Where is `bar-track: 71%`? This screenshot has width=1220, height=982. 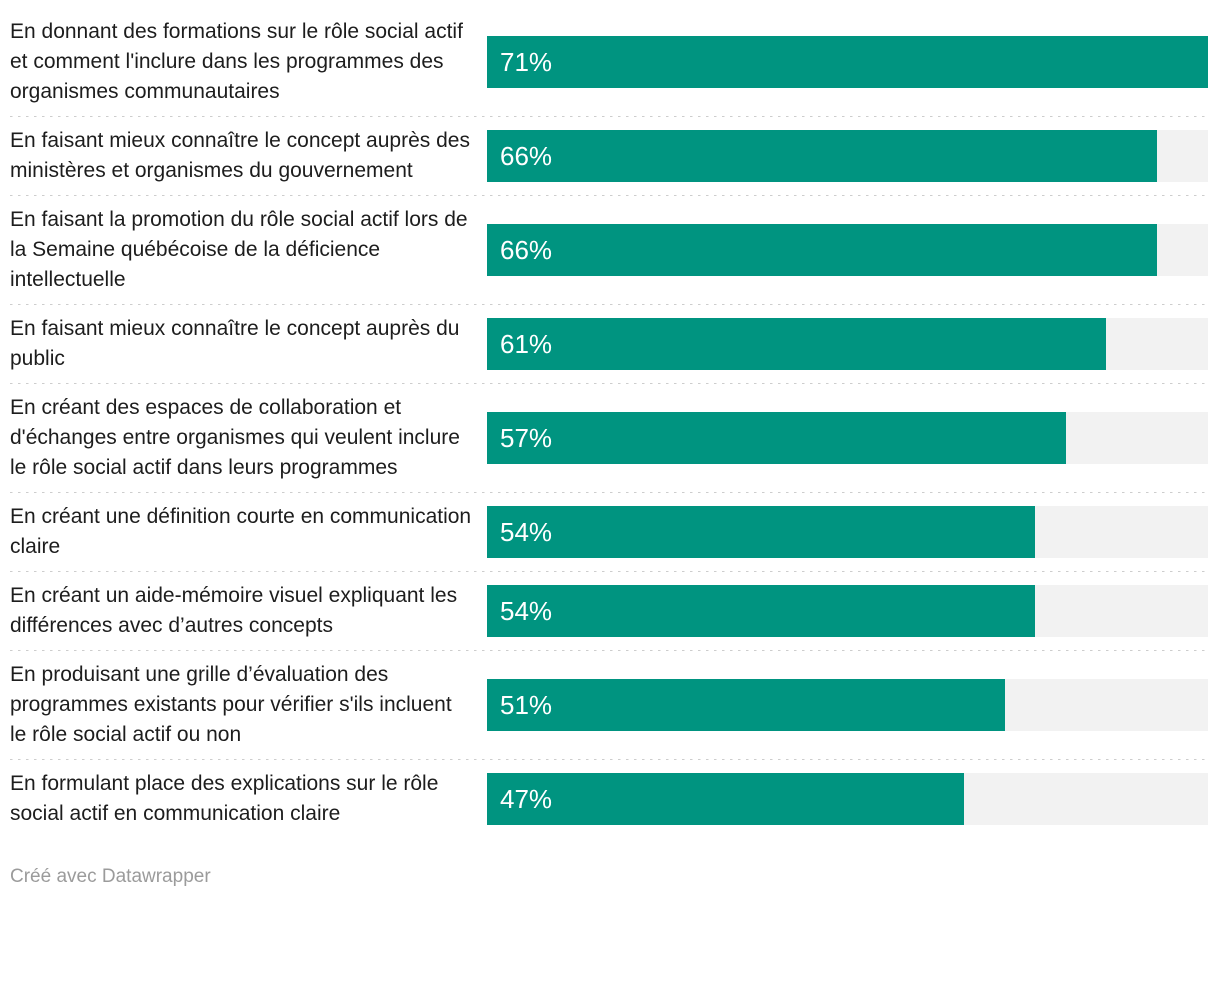
bar-track: 71% is located at coordinates (847, 62).